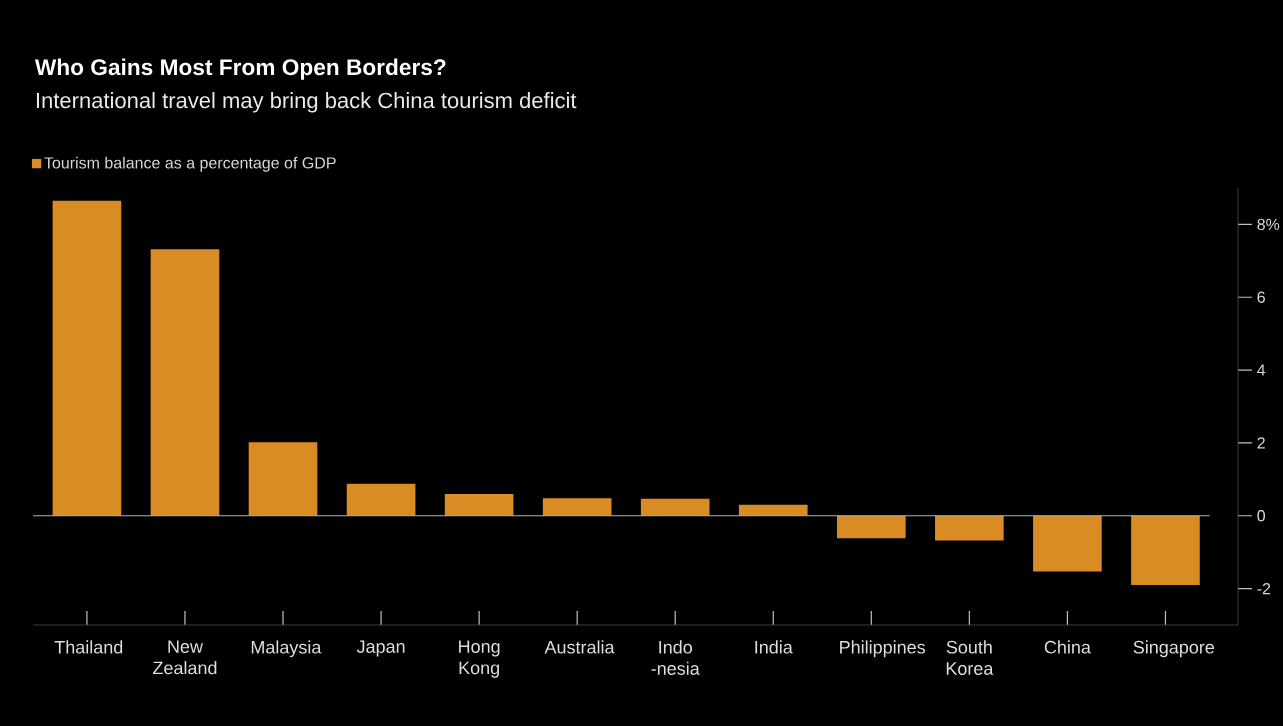 This screenshot has height=726, width=1283. What do you see at coordinates (286, 649) in the screenshot?
I see `x-tick-label: Malaysia` at bounding box center [286, 649].